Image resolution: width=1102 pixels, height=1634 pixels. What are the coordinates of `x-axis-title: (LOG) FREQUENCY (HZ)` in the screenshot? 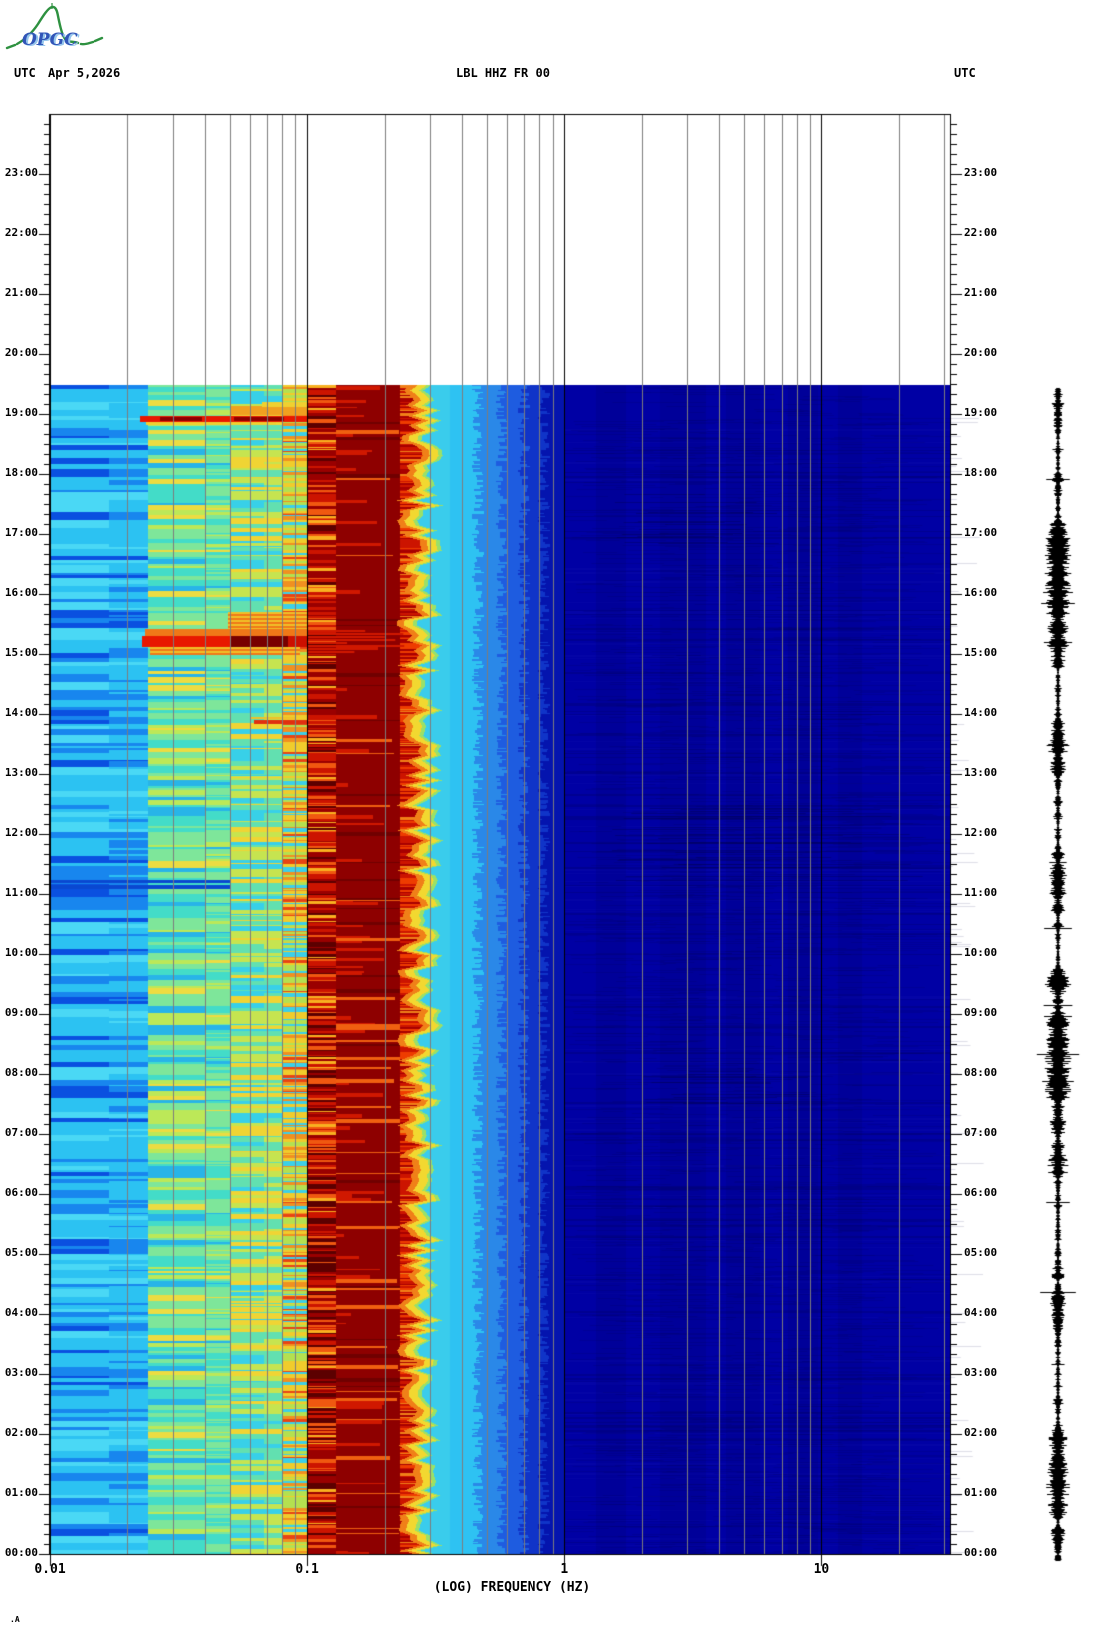 It's located at (512, 1587).